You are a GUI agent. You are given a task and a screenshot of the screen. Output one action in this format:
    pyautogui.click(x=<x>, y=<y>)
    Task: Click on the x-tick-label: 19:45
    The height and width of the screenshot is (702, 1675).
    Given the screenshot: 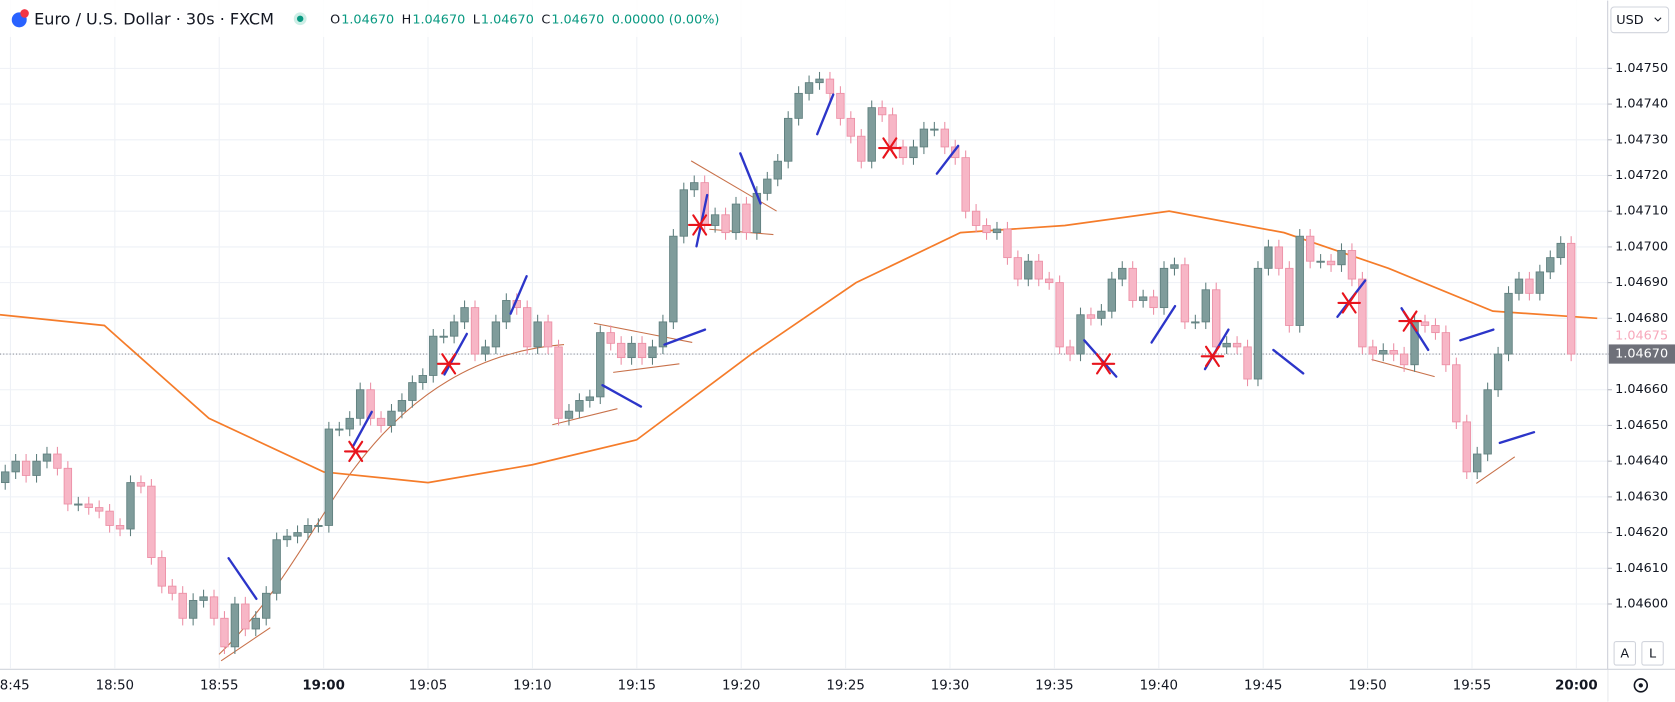 What is the action you would take?
    pyautogui.click(x=1263, y=685)
    